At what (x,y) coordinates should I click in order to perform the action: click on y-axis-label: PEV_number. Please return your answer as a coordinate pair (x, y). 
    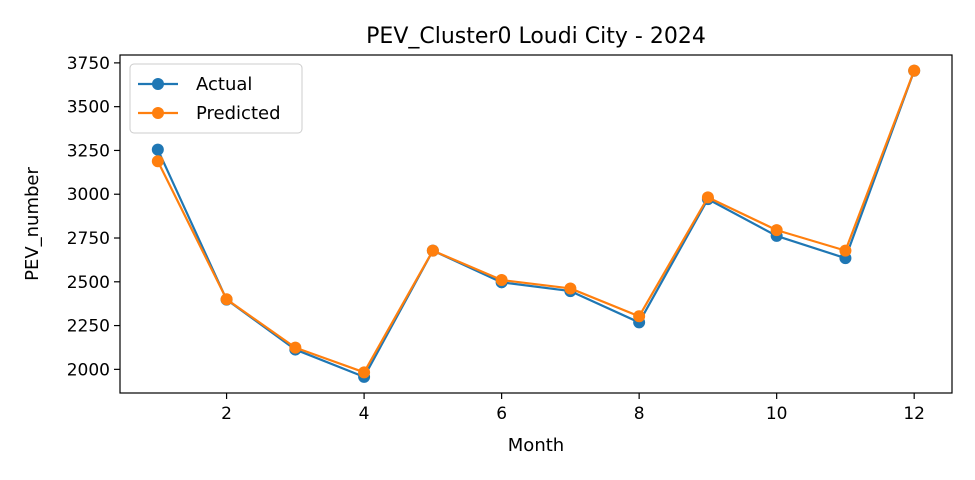
    Looking at the image, I should click on (32, 224).